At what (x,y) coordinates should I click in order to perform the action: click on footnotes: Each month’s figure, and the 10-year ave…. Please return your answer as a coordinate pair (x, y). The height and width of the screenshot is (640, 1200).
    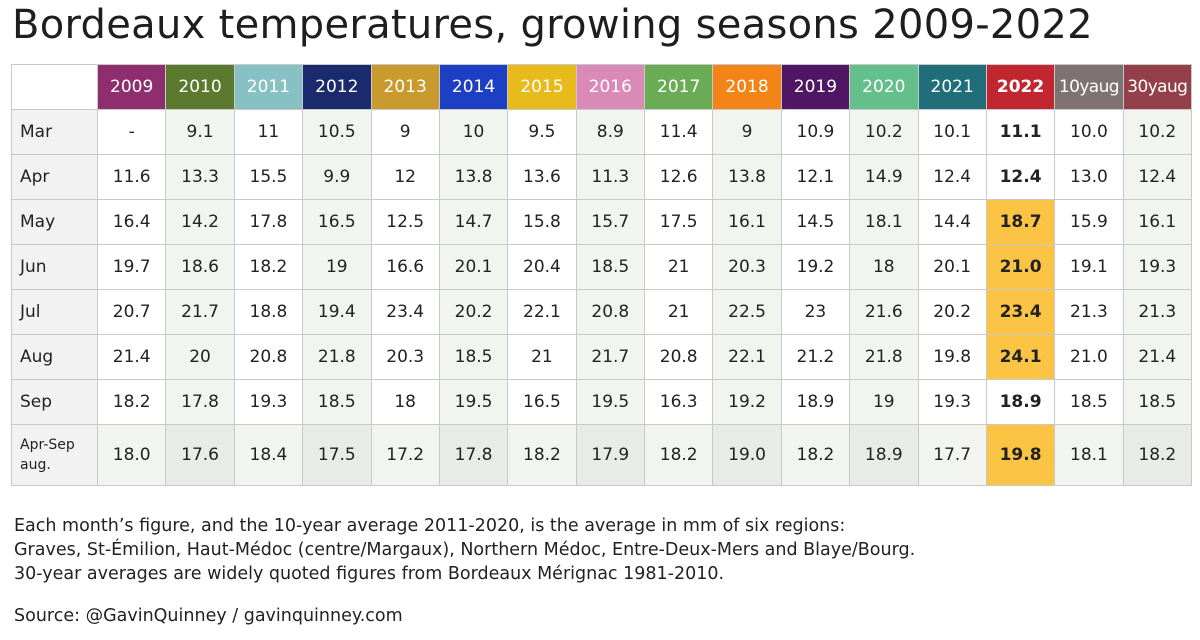
    Looking at the image, I should click on (464, 550).